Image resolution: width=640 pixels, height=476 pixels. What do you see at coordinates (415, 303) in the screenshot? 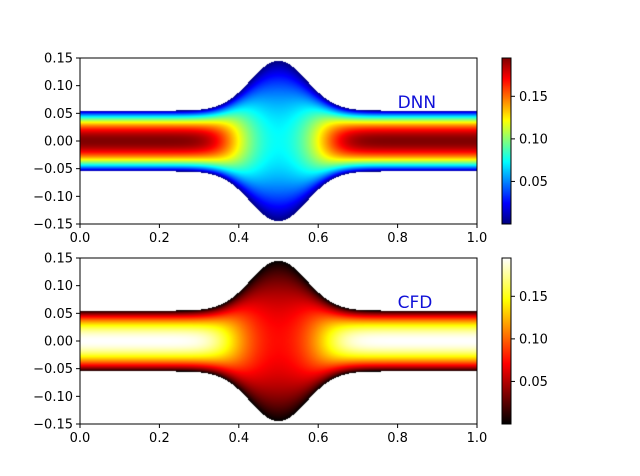
I see `panel-label: CFD` at bounding box center [415, 303].